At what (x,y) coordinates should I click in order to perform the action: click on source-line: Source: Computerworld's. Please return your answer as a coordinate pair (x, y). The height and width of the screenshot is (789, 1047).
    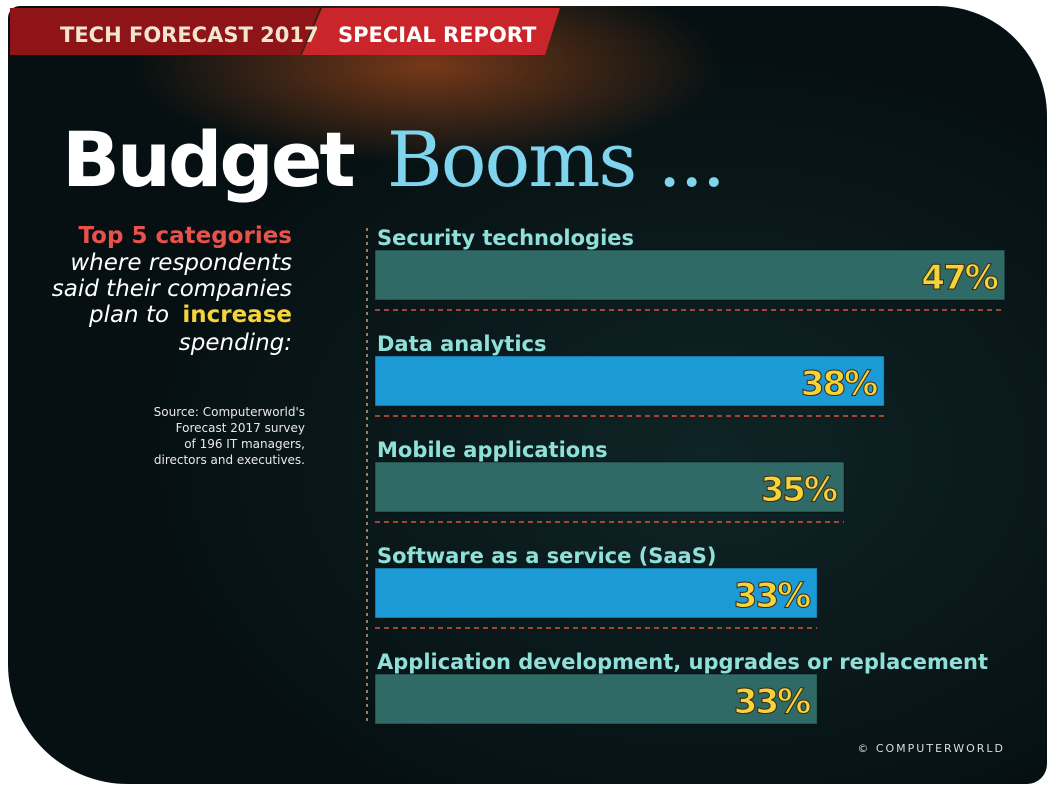
    Looking at the image, I should click on (229, 412).